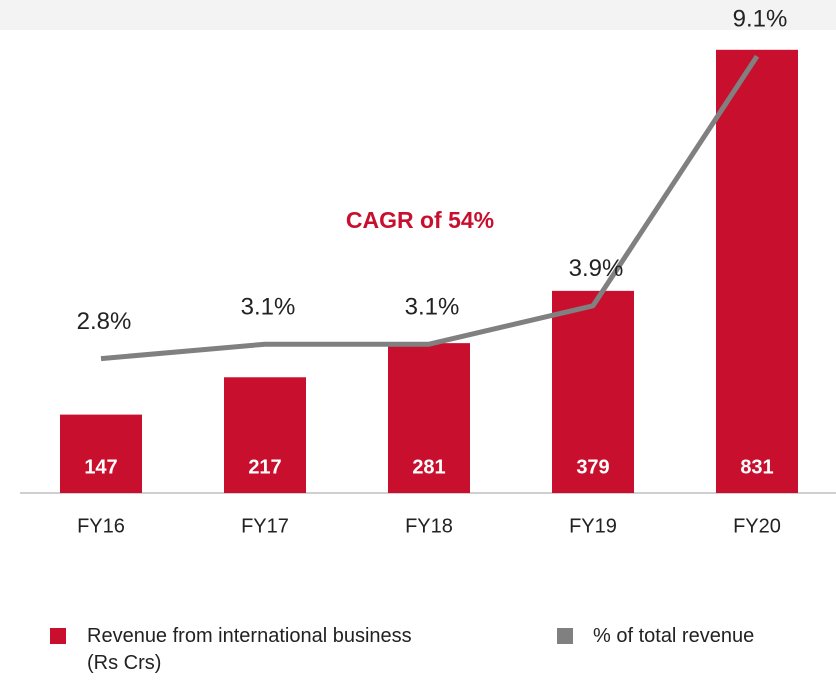 The width and height of the screenshot is (836, 688). Describe the element at coordinates (418, 15) in the screenshot. I see `top-band` at that location.